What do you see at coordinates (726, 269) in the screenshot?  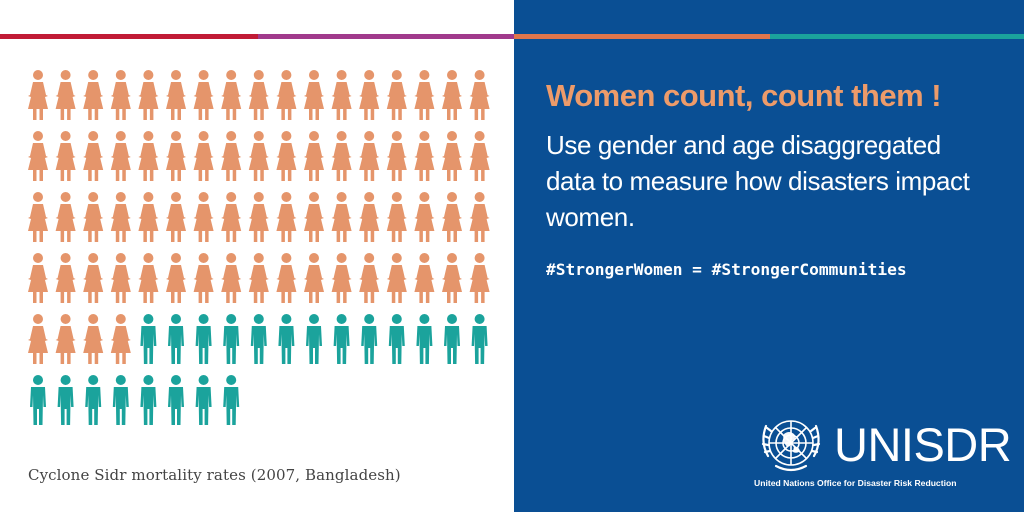 I see `hashtag: #StrongerWomen = #StrongerCommunities` at bounding box center [726, 269].